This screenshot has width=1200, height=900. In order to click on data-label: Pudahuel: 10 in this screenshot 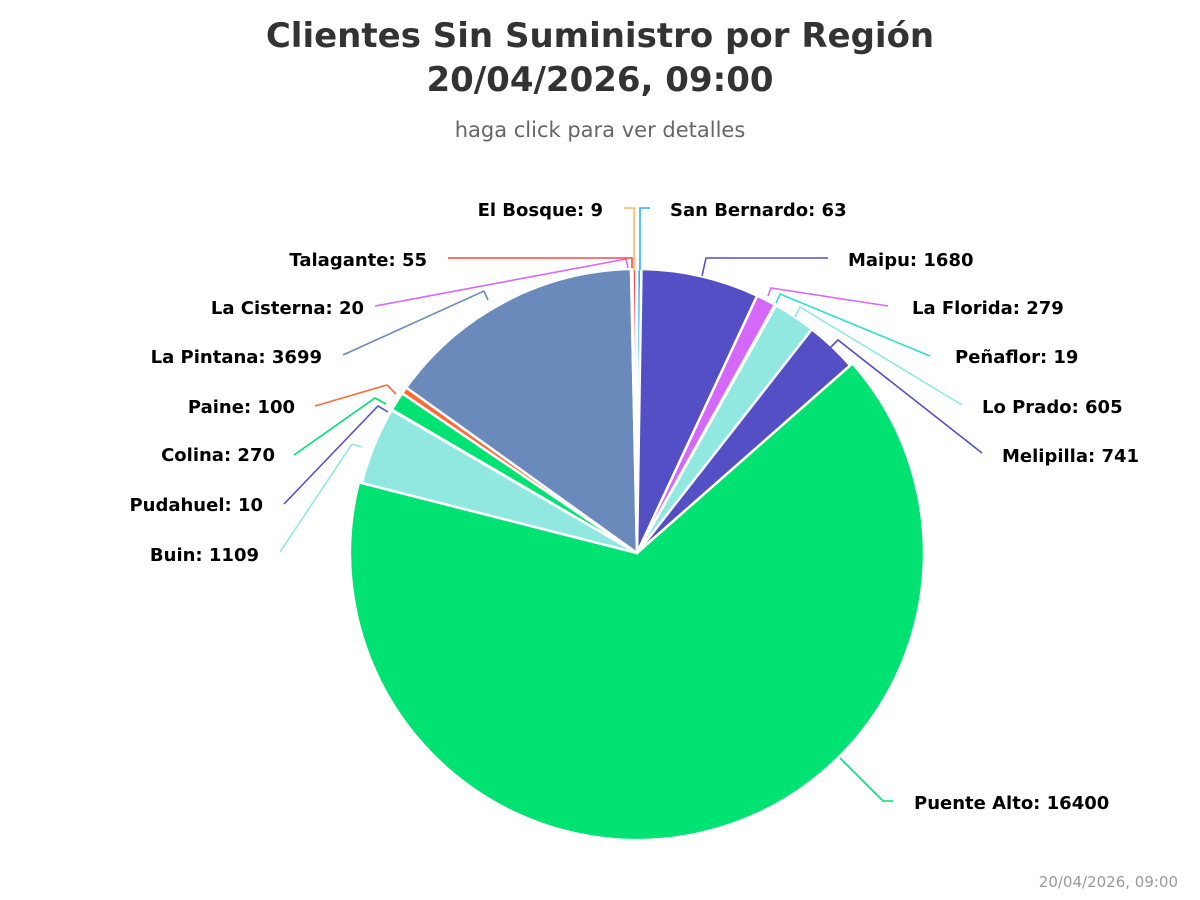, I will do `click(196, 505)`.